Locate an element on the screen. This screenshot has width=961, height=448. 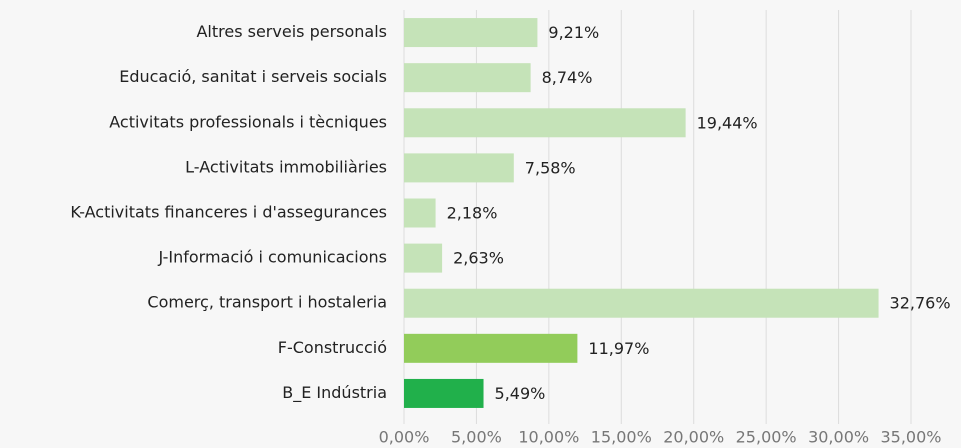
value-label: 32,76% is located at coordinates (920, 303).